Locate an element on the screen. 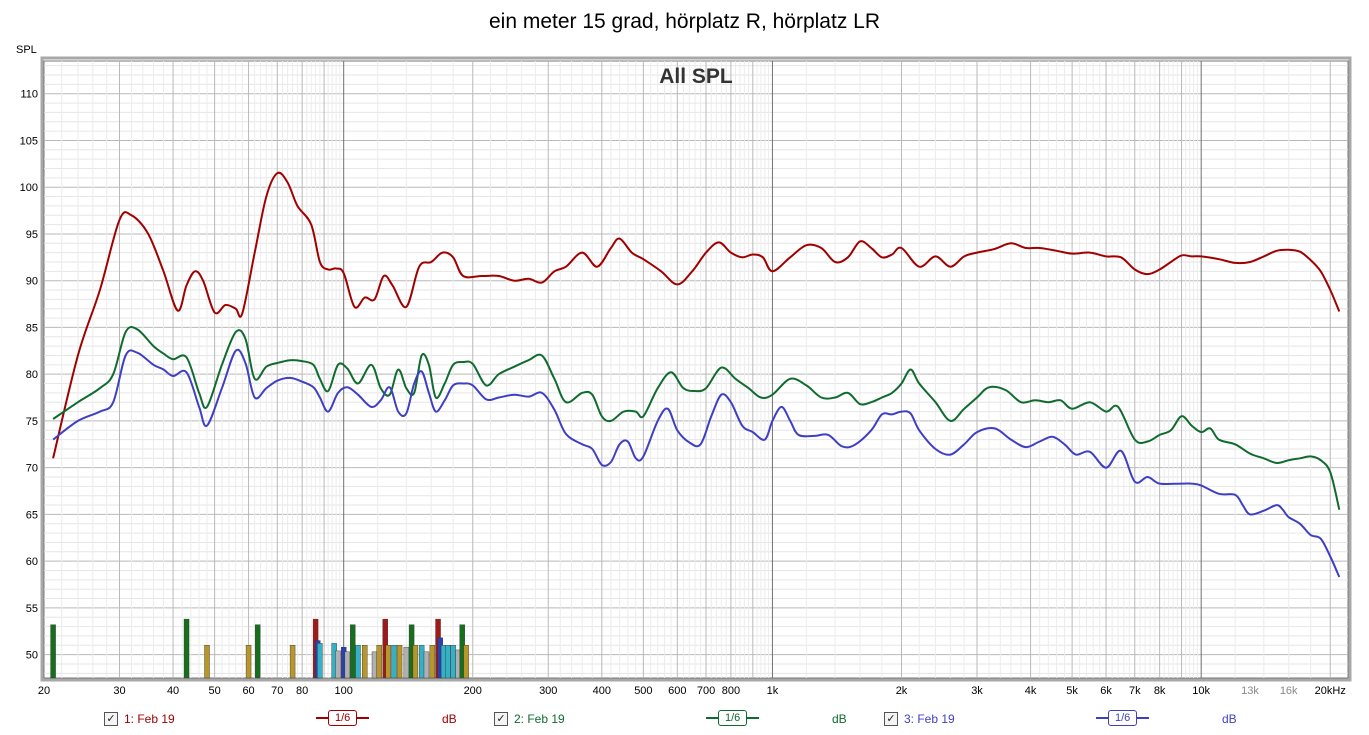 This screenshot has height=735, width=1369. legend-checkbox-3: ✓ is located at coordinates (891, 719).